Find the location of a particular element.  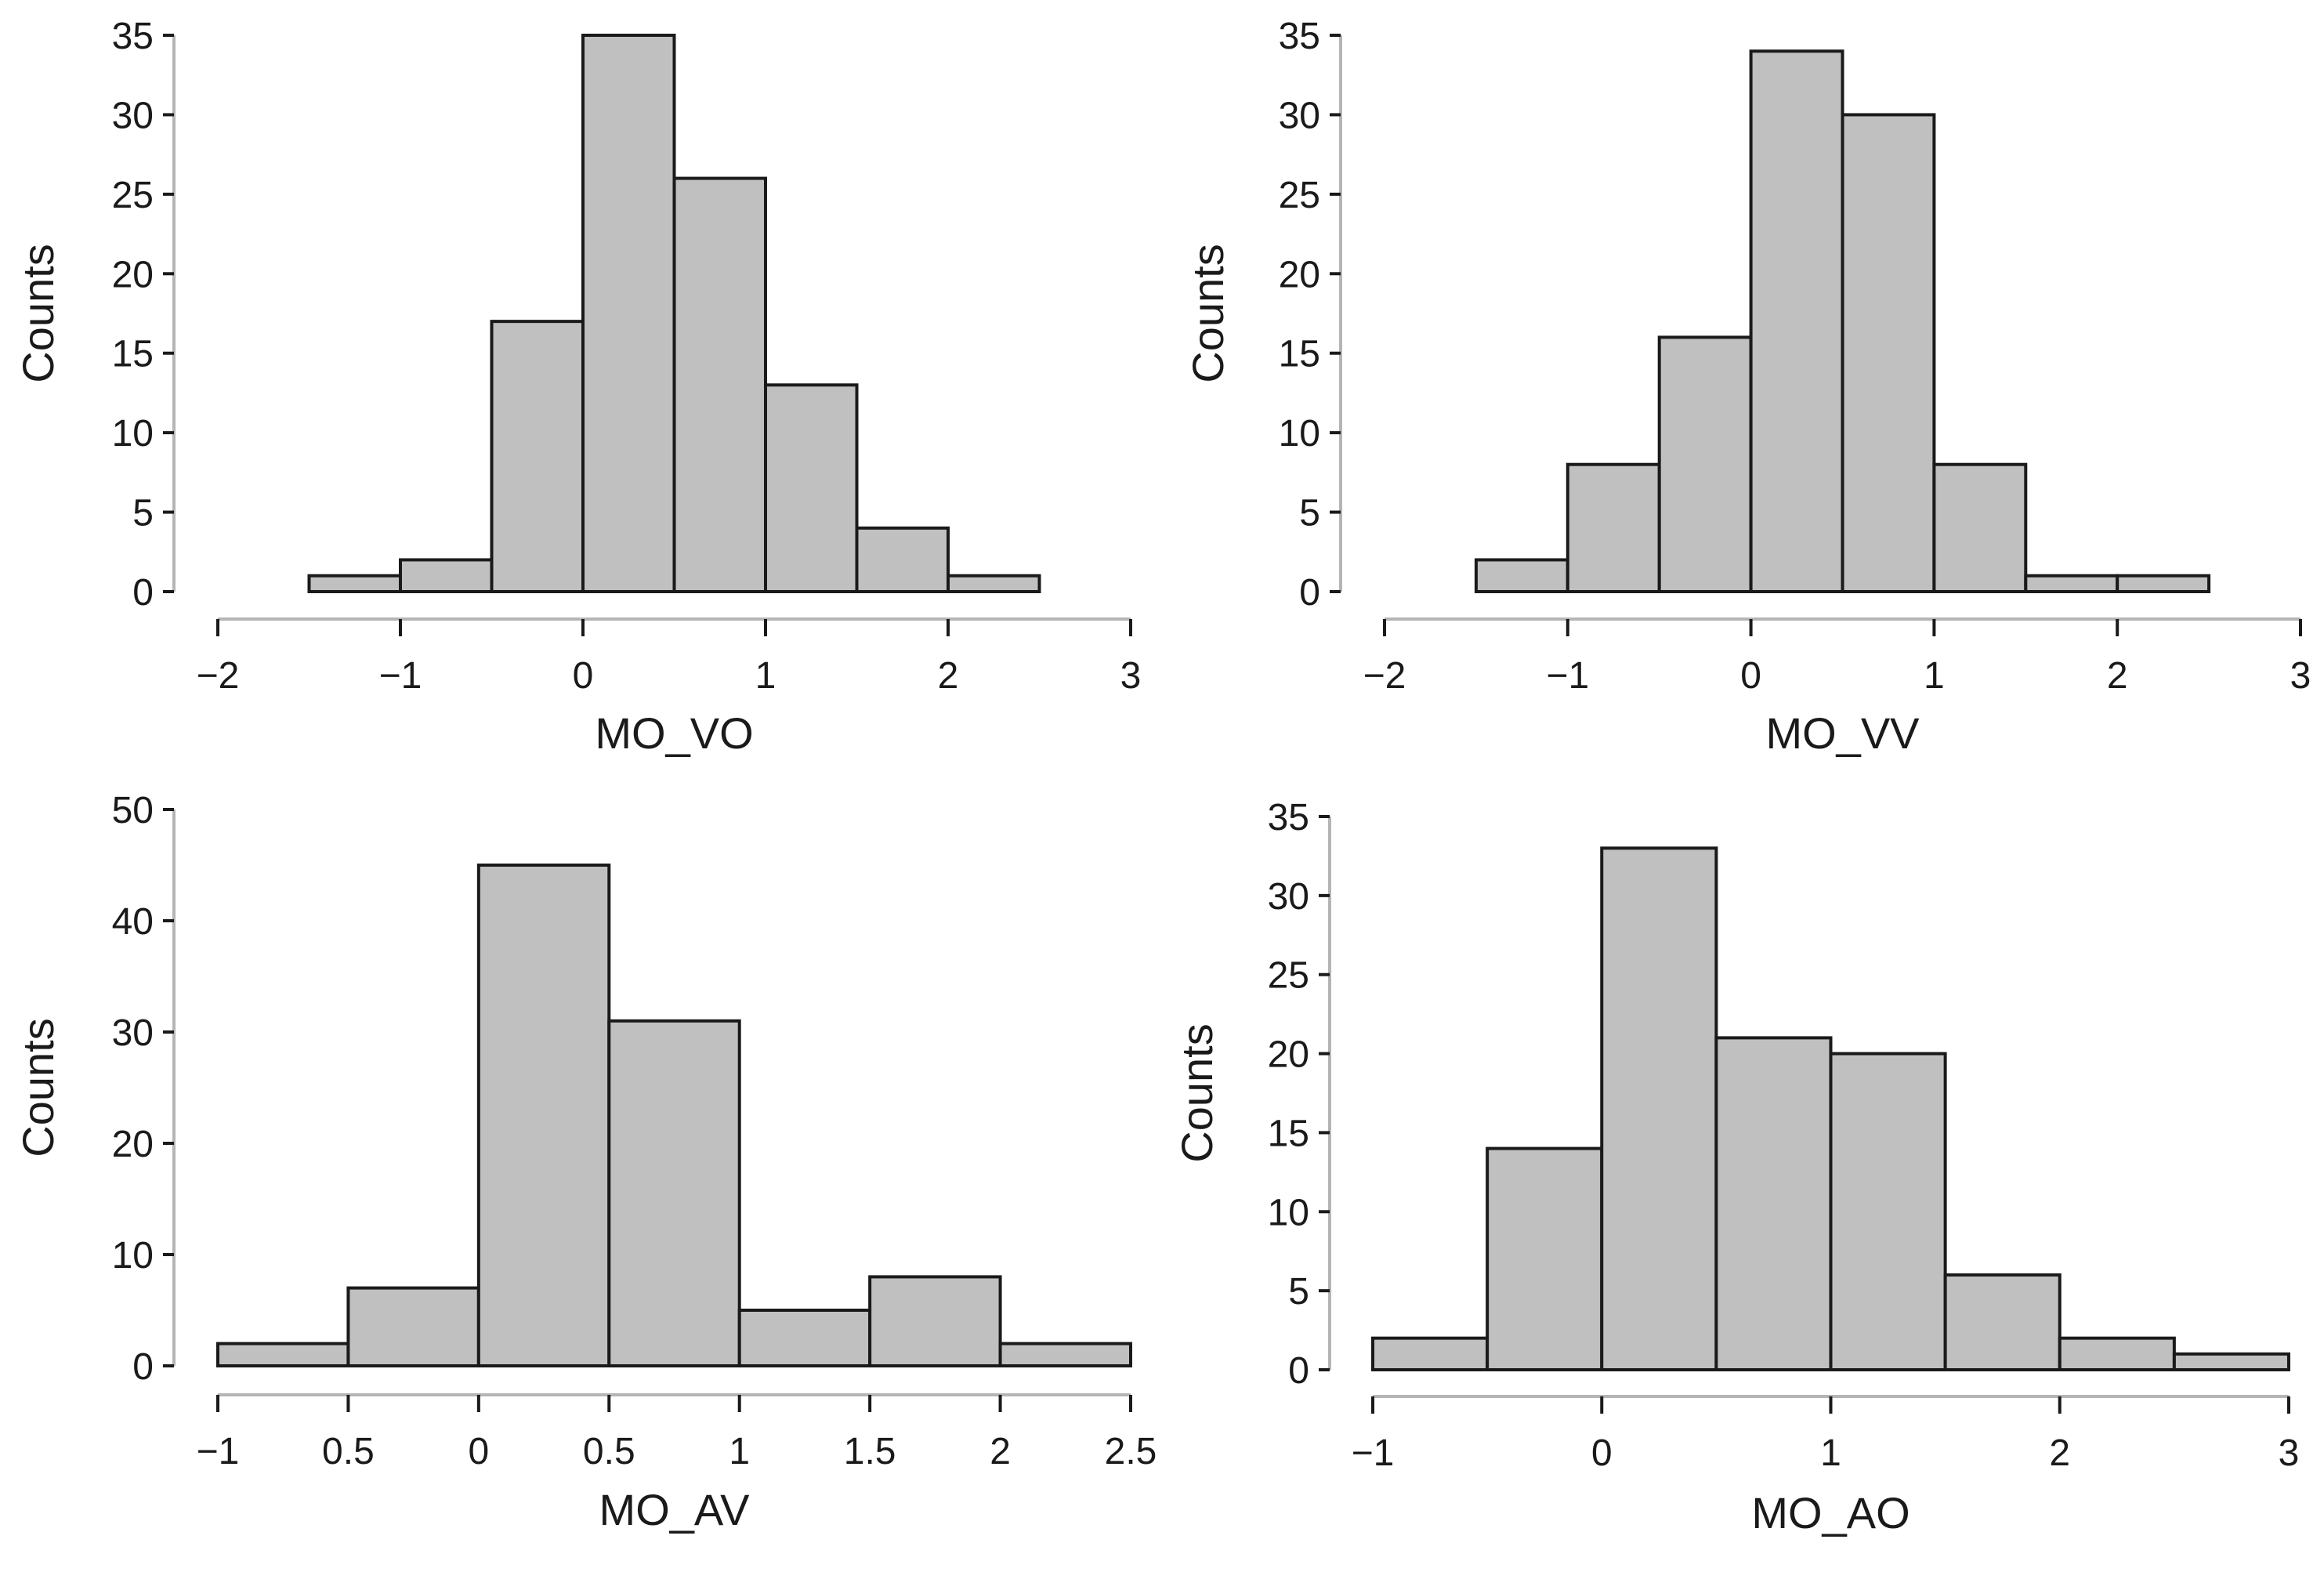

x-tick-label: 2.5 is located at coordinates (1131, 1452).